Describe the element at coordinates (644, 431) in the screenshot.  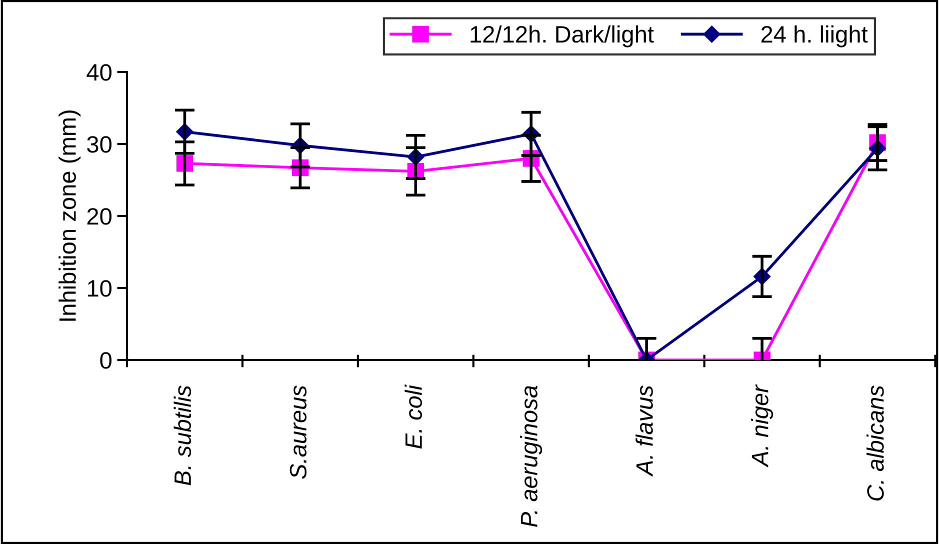
I see `x-tick-label: A. flavus` at that location.